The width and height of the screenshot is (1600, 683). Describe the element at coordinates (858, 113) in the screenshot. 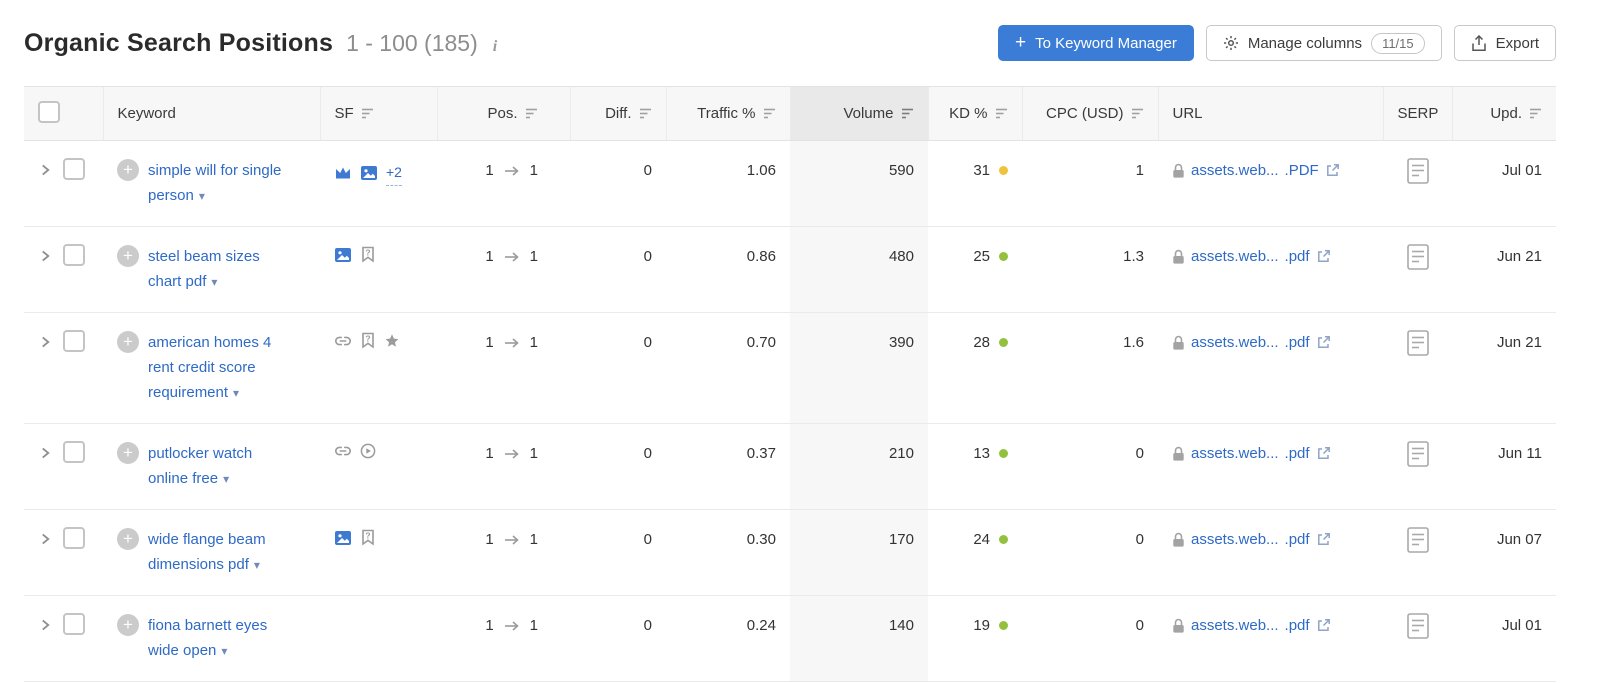

I see `column-header-volume: Volume` at that location.